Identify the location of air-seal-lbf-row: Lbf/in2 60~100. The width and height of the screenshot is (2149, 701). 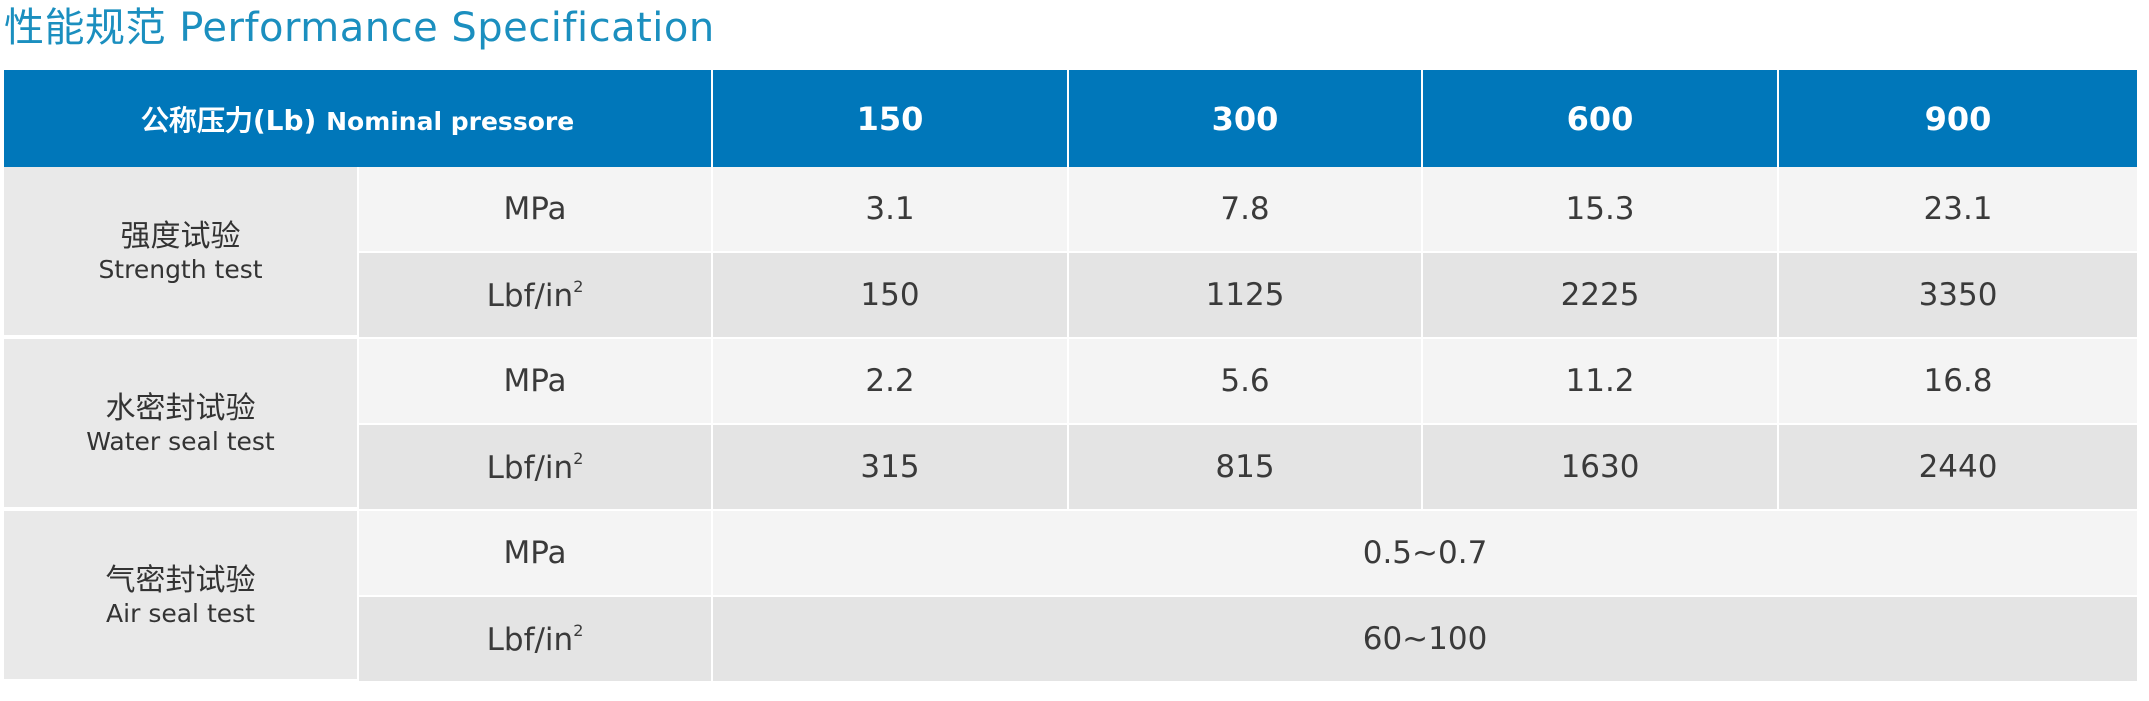
(1071, 640).